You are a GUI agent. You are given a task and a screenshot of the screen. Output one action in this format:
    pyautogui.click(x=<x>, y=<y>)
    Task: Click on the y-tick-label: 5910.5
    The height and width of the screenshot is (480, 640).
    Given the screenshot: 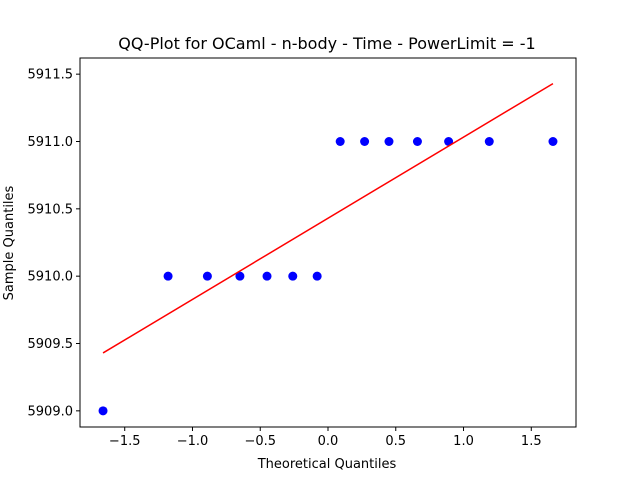 What is the action you would take?
    pyautogui.click(x=51, y=209)
    